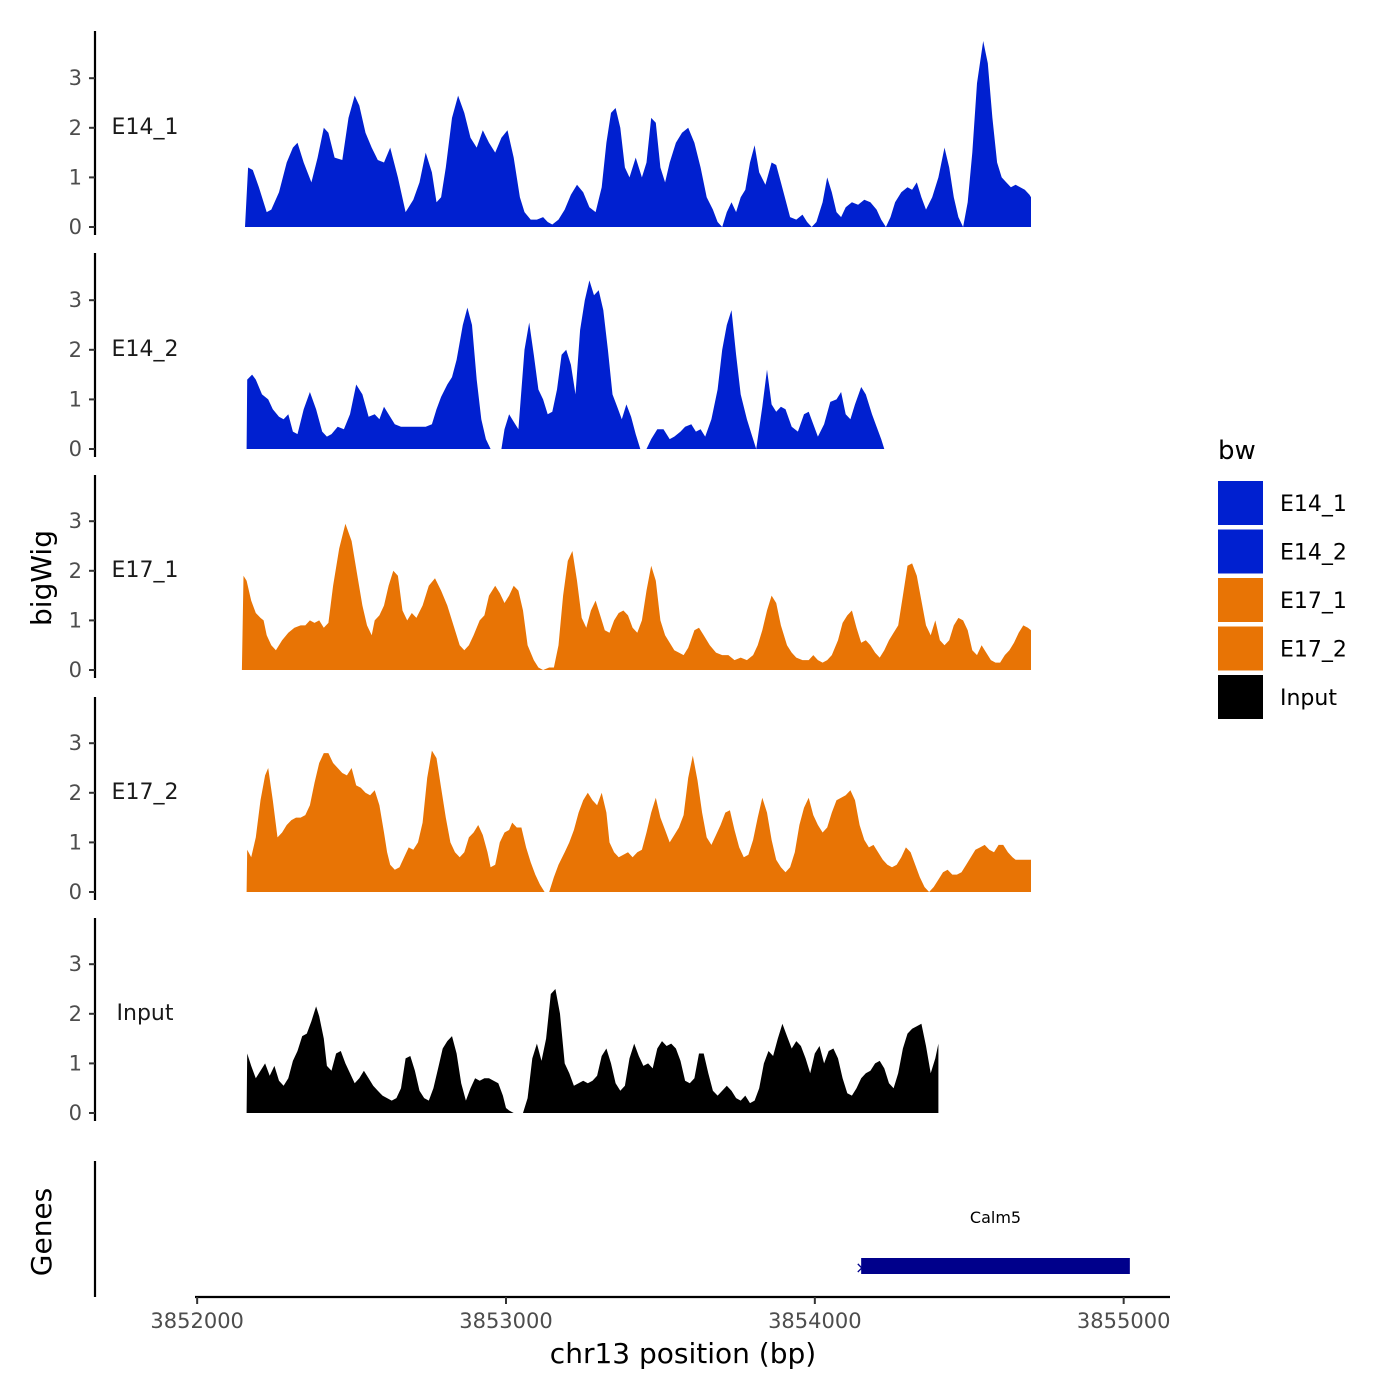 The height and width of the screenshot is (1400, 1400). Describe the element at coordinates (1240, 697) in the screenshot. I see `legend-swatch-Input` at that location.